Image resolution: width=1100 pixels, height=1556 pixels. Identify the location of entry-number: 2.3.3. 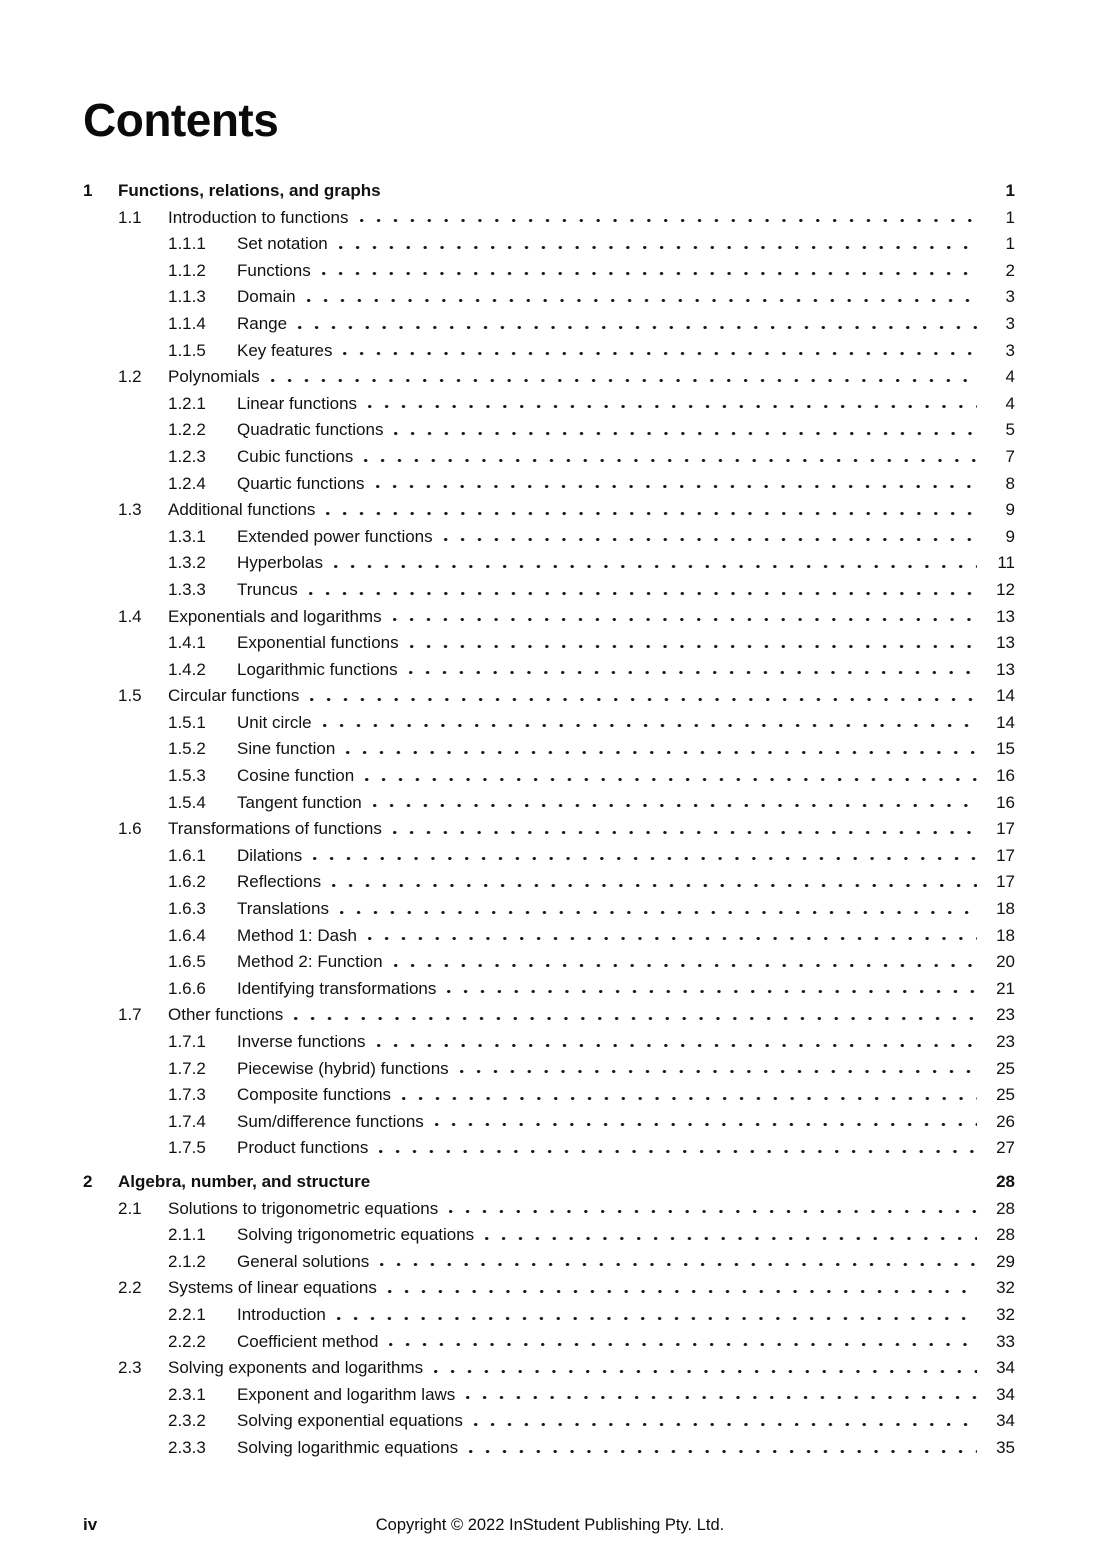
(187, 1447).